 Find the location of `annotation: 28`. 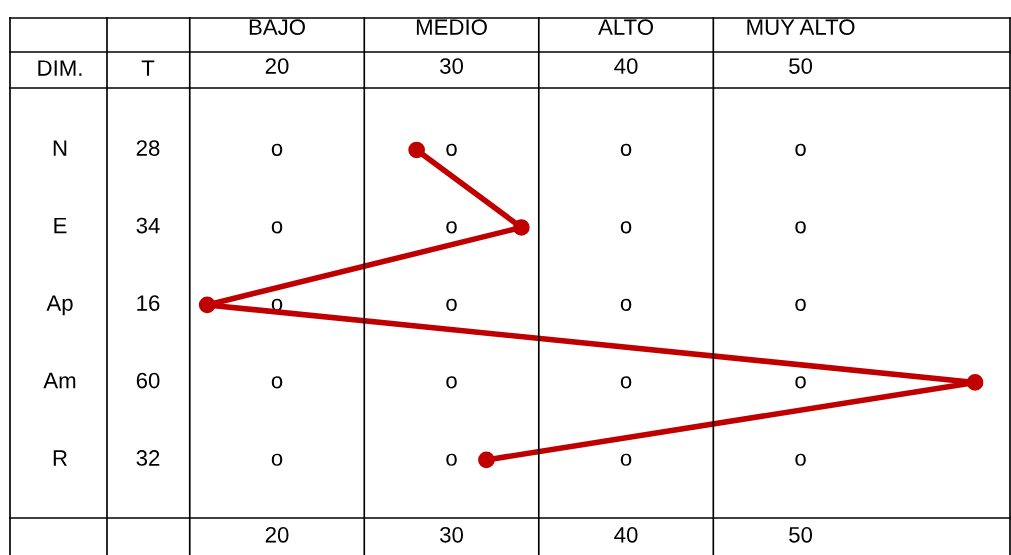

annotation: 28 is located at coordinates (148, 148).